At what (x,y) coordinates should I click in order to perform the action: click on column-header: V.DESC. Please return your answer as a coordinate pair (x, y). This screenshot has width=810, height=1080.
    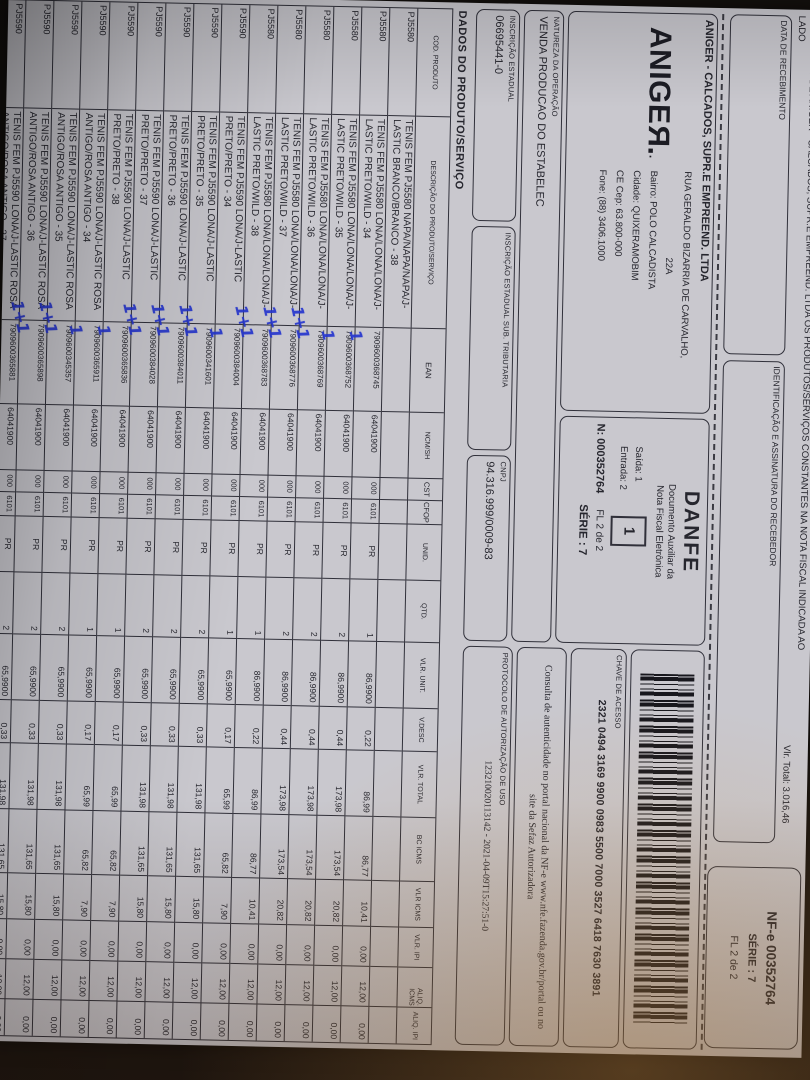
    Looking at the image, I should click on (420, 730).